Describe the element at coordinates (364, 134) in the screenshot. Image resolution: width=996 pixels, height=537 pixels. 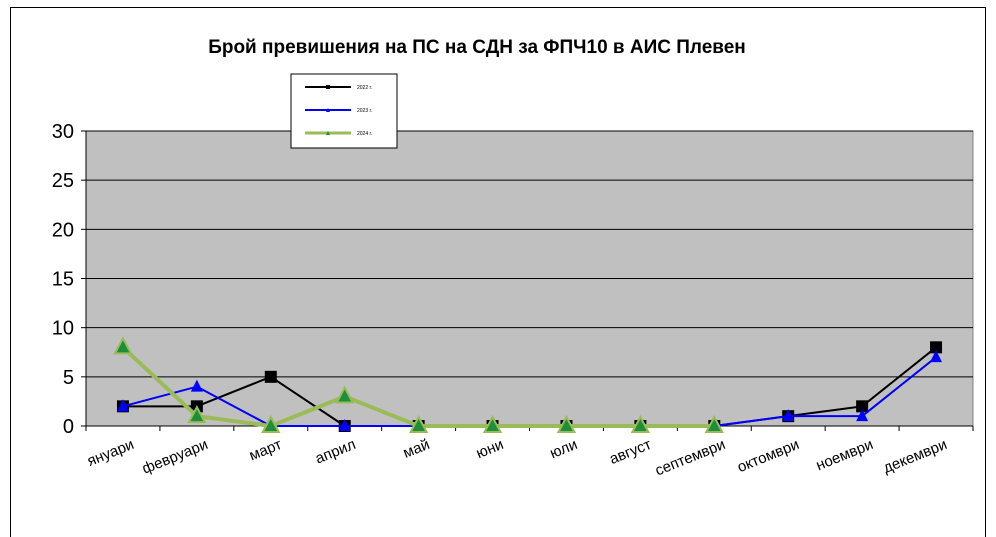
I see `legend-label: 2024 г.` at that location.